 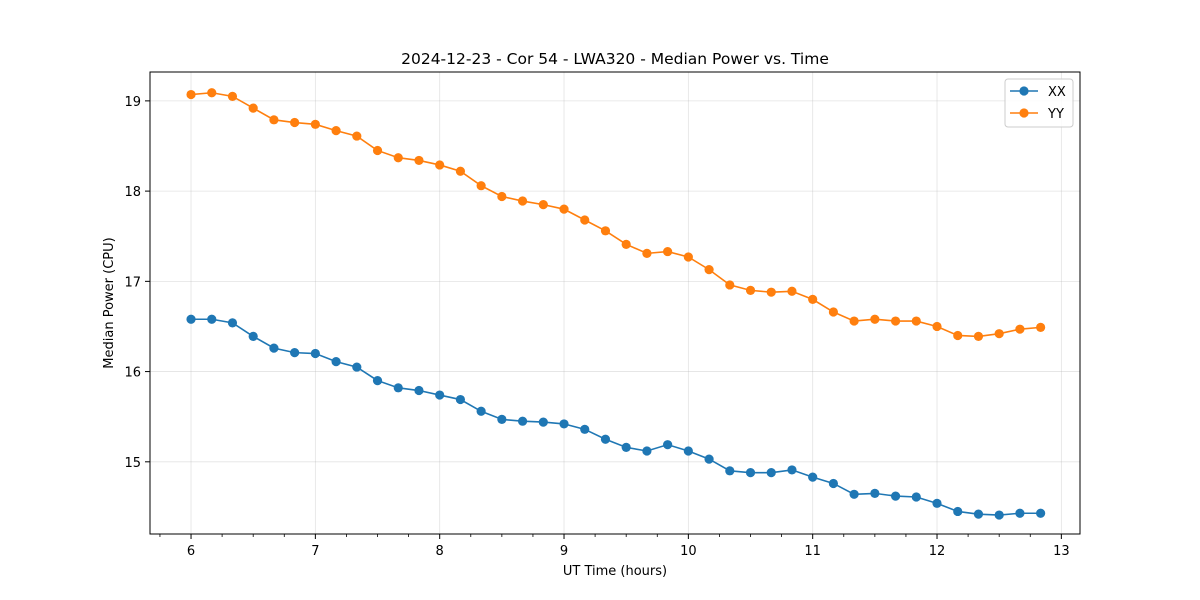 What do you see at coordinates (132, 463) in the screenshot?
I see `y-tick-label: 15` at bounding box center [132, 463].